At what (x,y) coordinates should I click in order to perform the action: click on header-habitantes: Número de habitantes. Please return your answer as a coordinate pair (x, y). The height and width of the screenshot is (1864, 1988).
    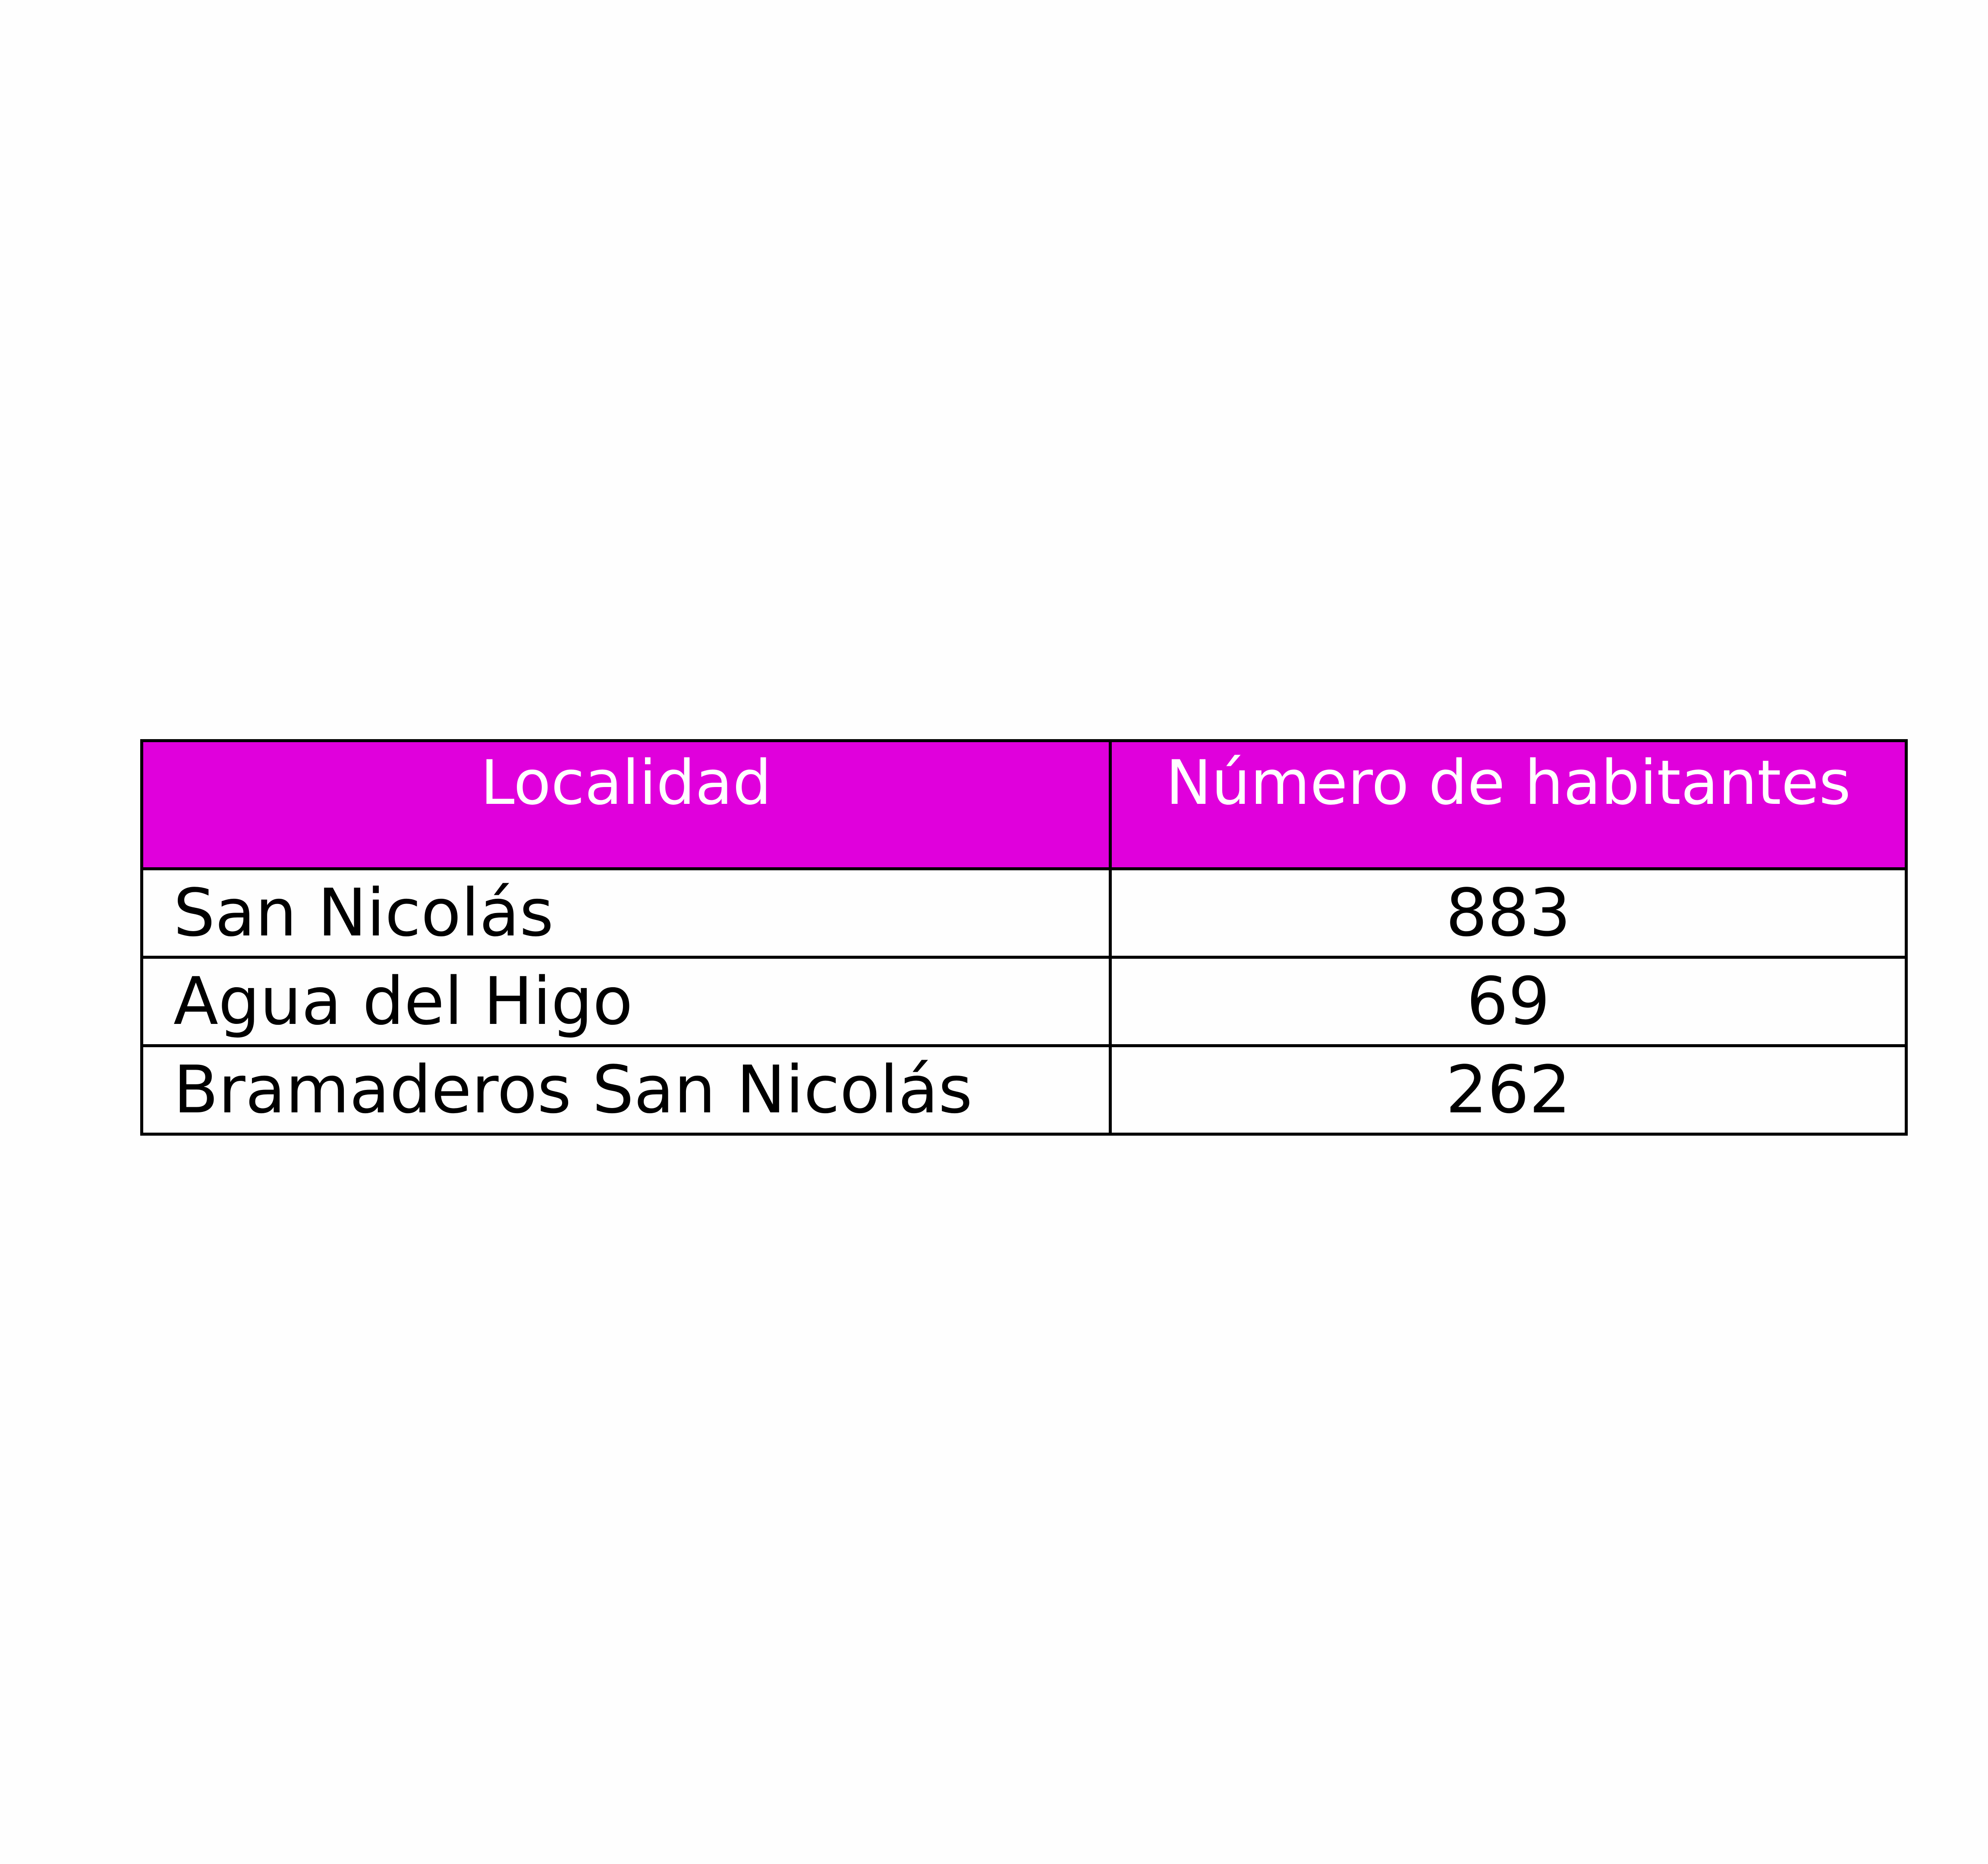
    Looking at the image, I should click on (1508, 804).